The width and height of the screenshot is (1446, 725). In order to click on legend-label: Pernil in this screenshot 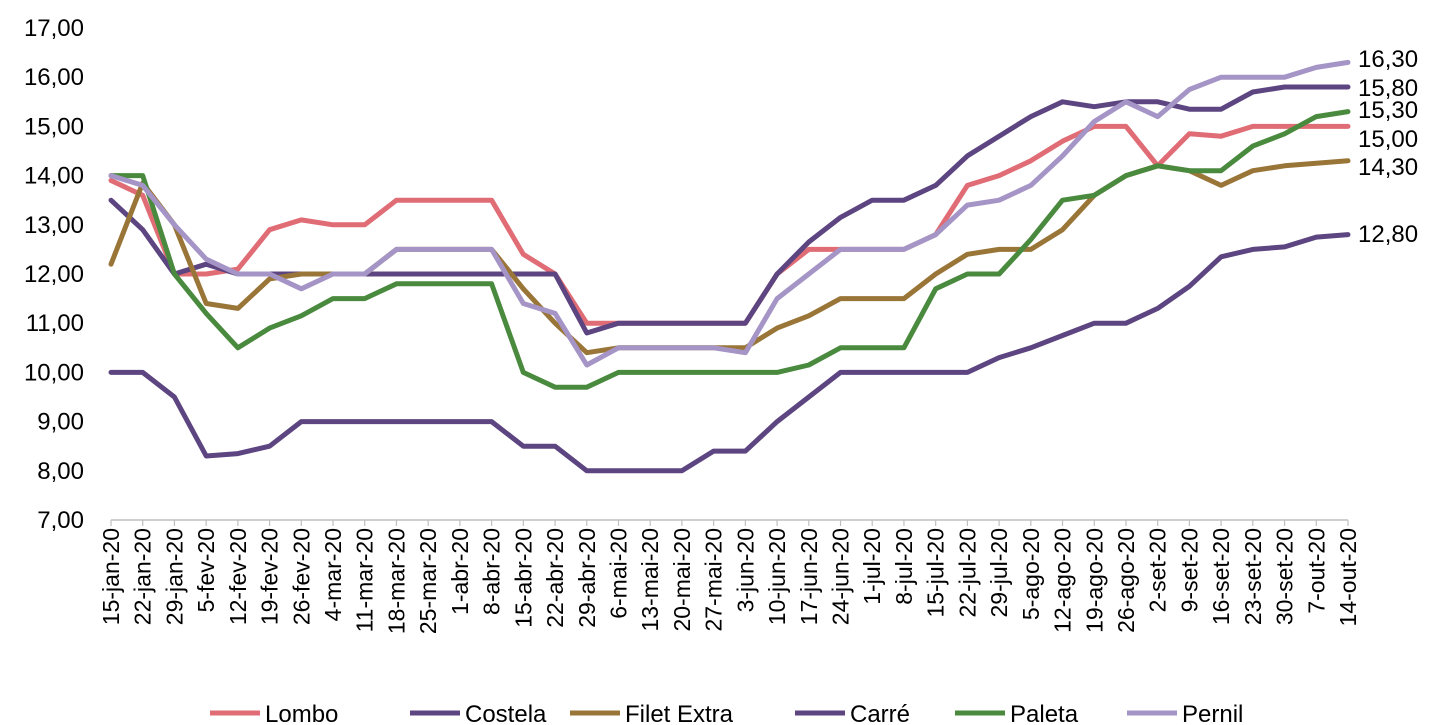, I will do `click(1212, 713)`.